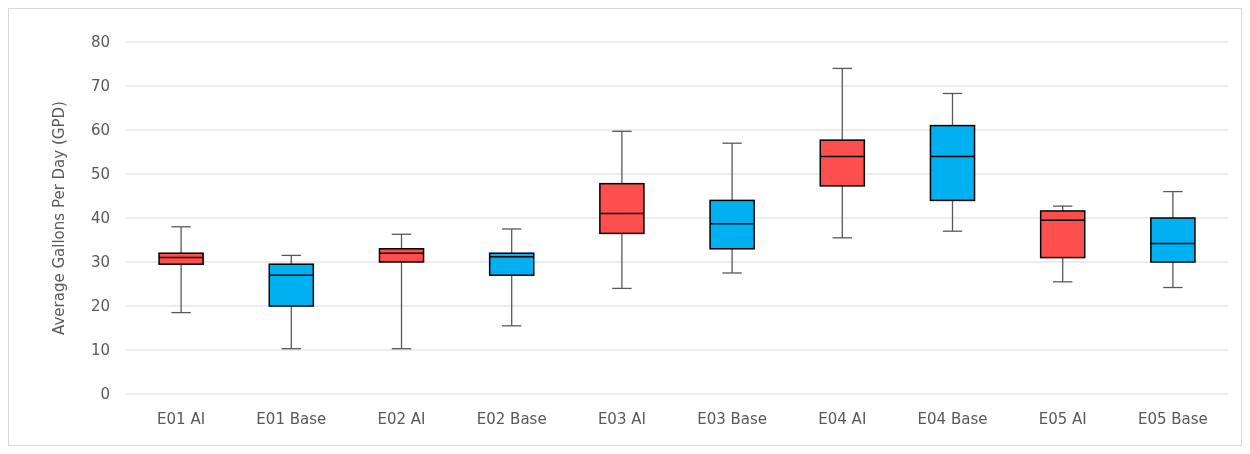 This screenshot has height=454, width=1250. What do you see at coordinates (59, 218) in the screenshot?
I see `y-axis-title: Average Gallons Per Day (GPD)` at bounding box center [59, 218].